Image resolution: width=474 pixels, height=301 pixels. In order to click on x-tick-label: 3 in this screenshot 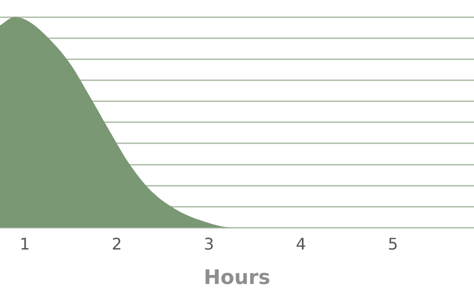, I will do `click(209, 244)`.